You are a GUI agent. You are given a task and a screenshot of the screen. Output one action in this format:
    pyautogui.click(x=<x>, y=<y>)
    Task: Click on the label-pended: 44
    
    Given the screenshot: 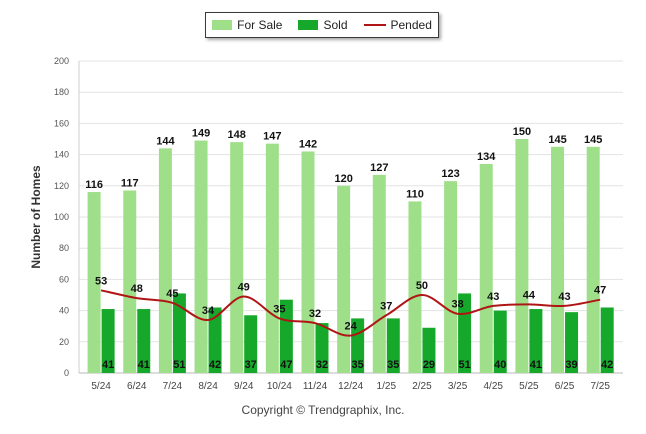 What is the action you would take?
    pyautogui.click(x=529, y=295)
    